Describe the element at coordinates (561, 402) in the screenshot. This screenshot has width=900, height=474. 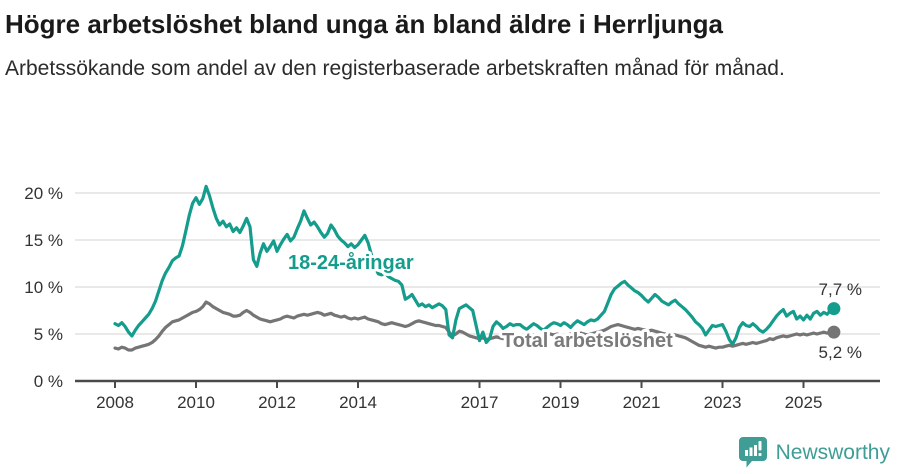
I see `x-tick-label: 2019` at that location.